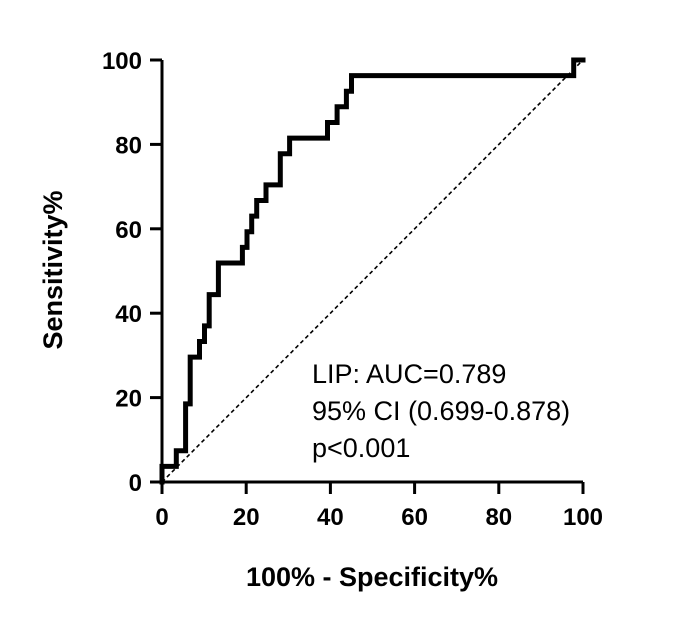 This screenshot has height=625, width=685. What do you see at coordinates (441, 411) in the screenshot?
I see `annotation-ci: 95% CI (0.699-0.878)` at bounding box center [441, 411].